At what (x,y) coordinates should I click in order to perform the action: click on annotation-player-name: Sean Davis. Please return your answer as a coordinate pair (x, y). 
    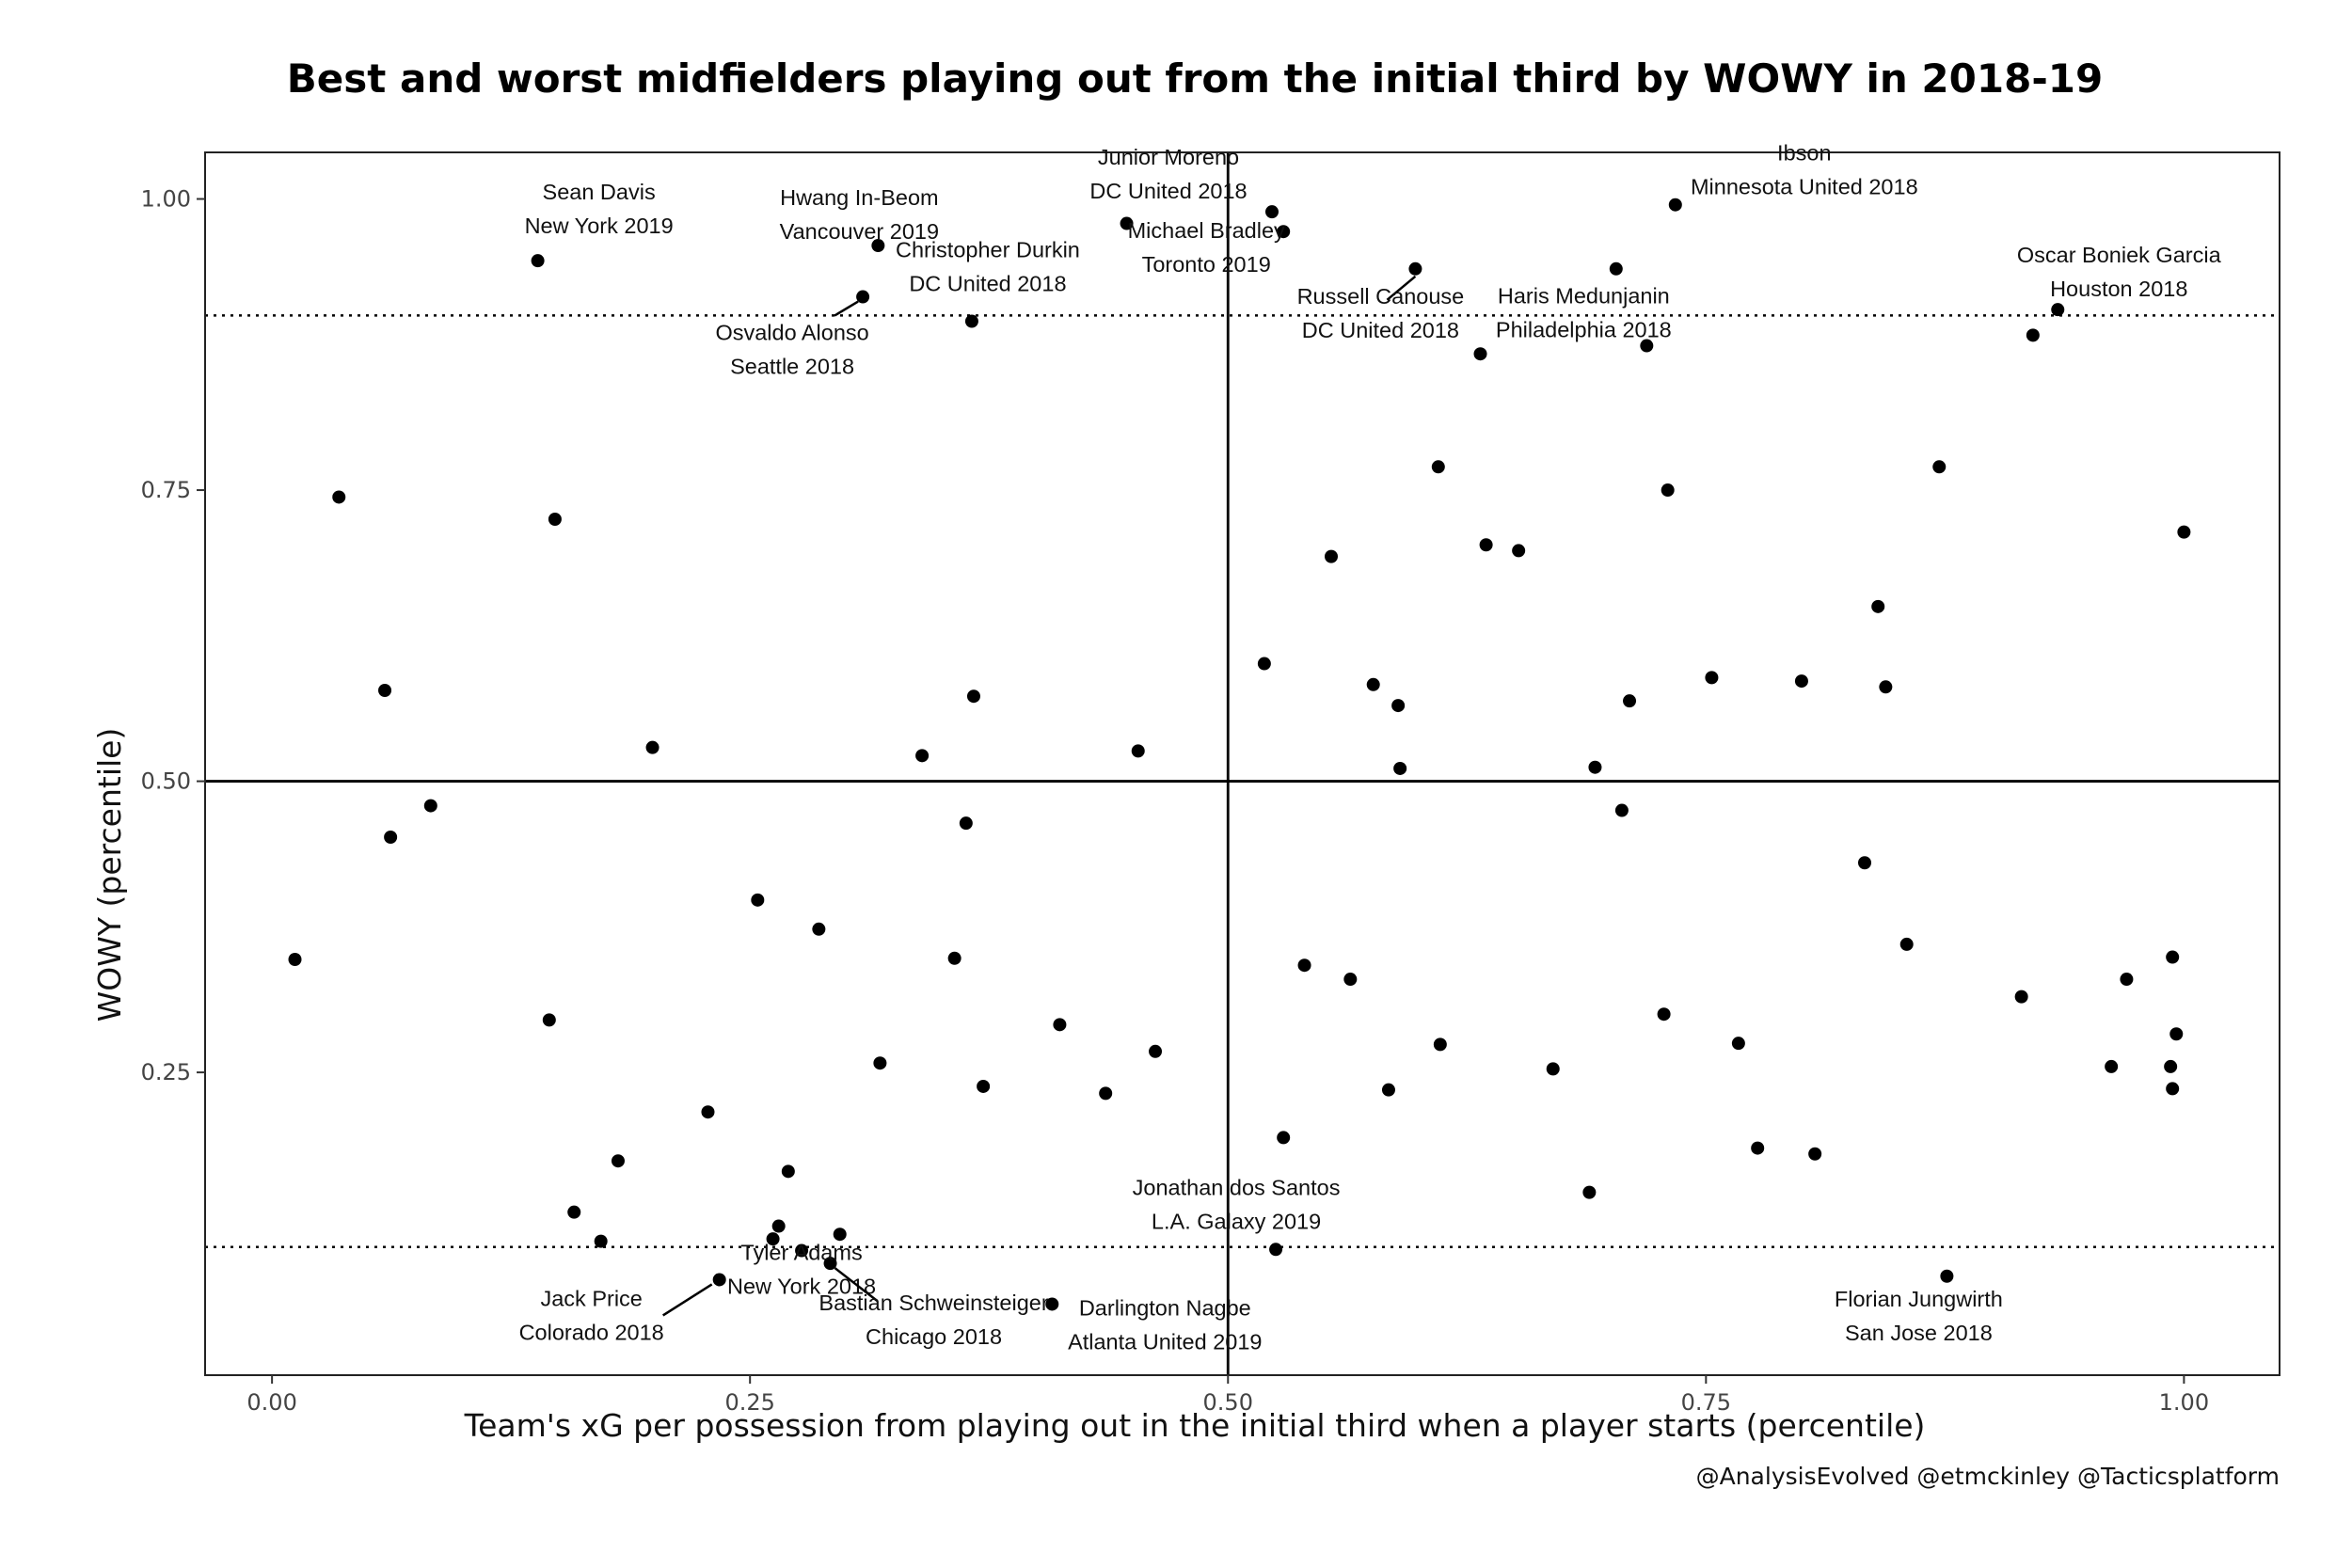
    Looking at the image, I should click on (599, 192).